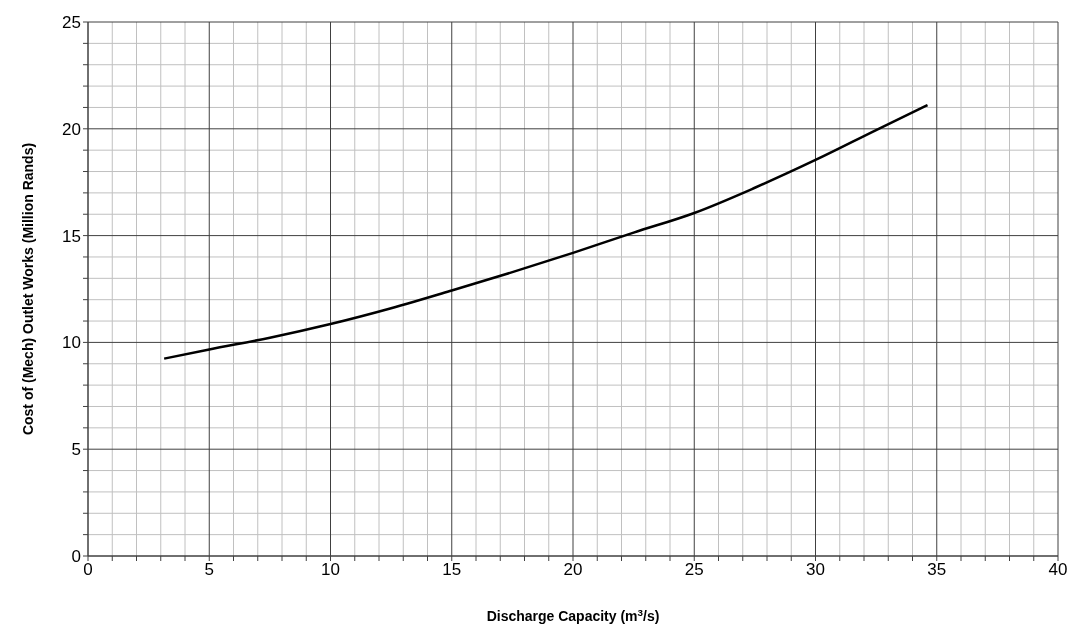 This screenshot has height=639, width=1079. Describe the element at coordinates (209, 570) in the screenshot. I see `x-tick-label: 5` at that location.